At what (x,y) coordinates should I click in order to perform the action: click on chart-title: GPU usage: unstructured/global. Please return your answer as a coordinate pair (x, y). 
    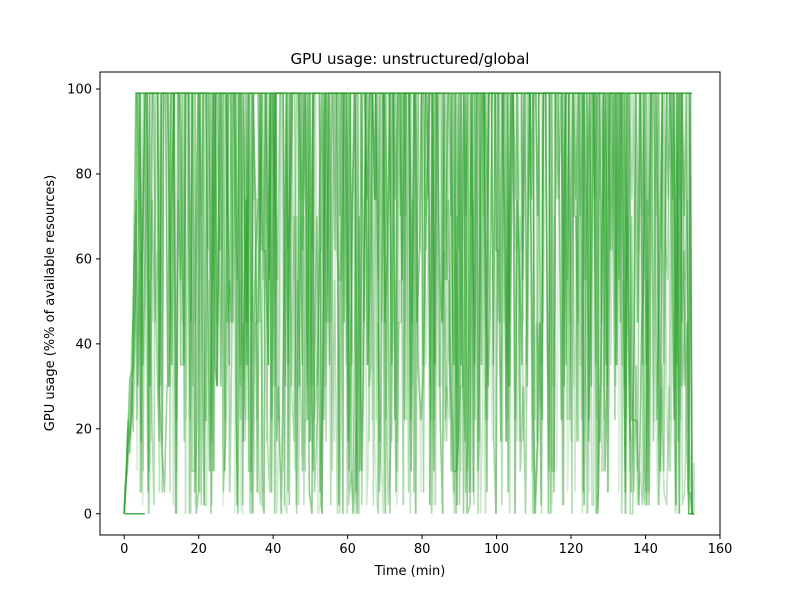
    Looking at the image, I should click on (410, 59).